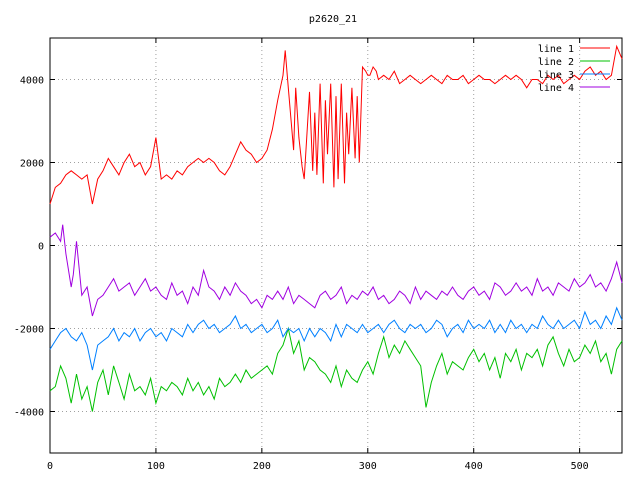 Image resolution: width=640 pixels, height=480 pixels. Describe the element at coordinates (50, 466) in the screenshot. I see `x-tick-label: 0` at that location.